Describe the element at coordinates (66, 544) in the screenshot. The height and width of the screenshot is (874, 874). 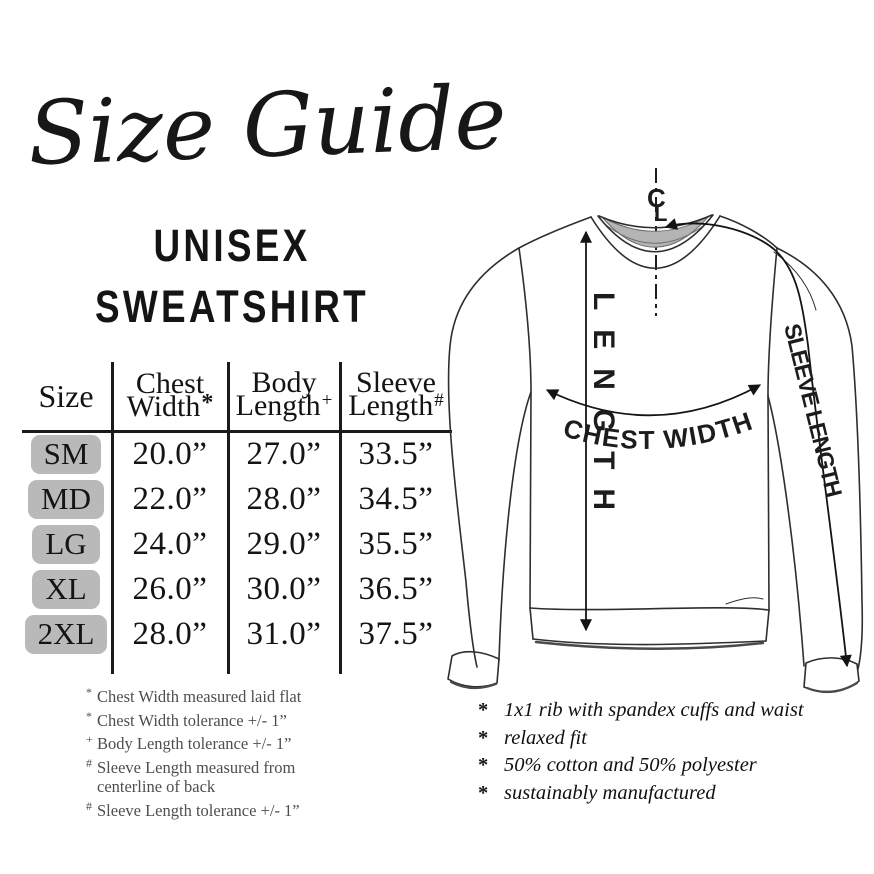
I see `size-badge: LG` at that location.